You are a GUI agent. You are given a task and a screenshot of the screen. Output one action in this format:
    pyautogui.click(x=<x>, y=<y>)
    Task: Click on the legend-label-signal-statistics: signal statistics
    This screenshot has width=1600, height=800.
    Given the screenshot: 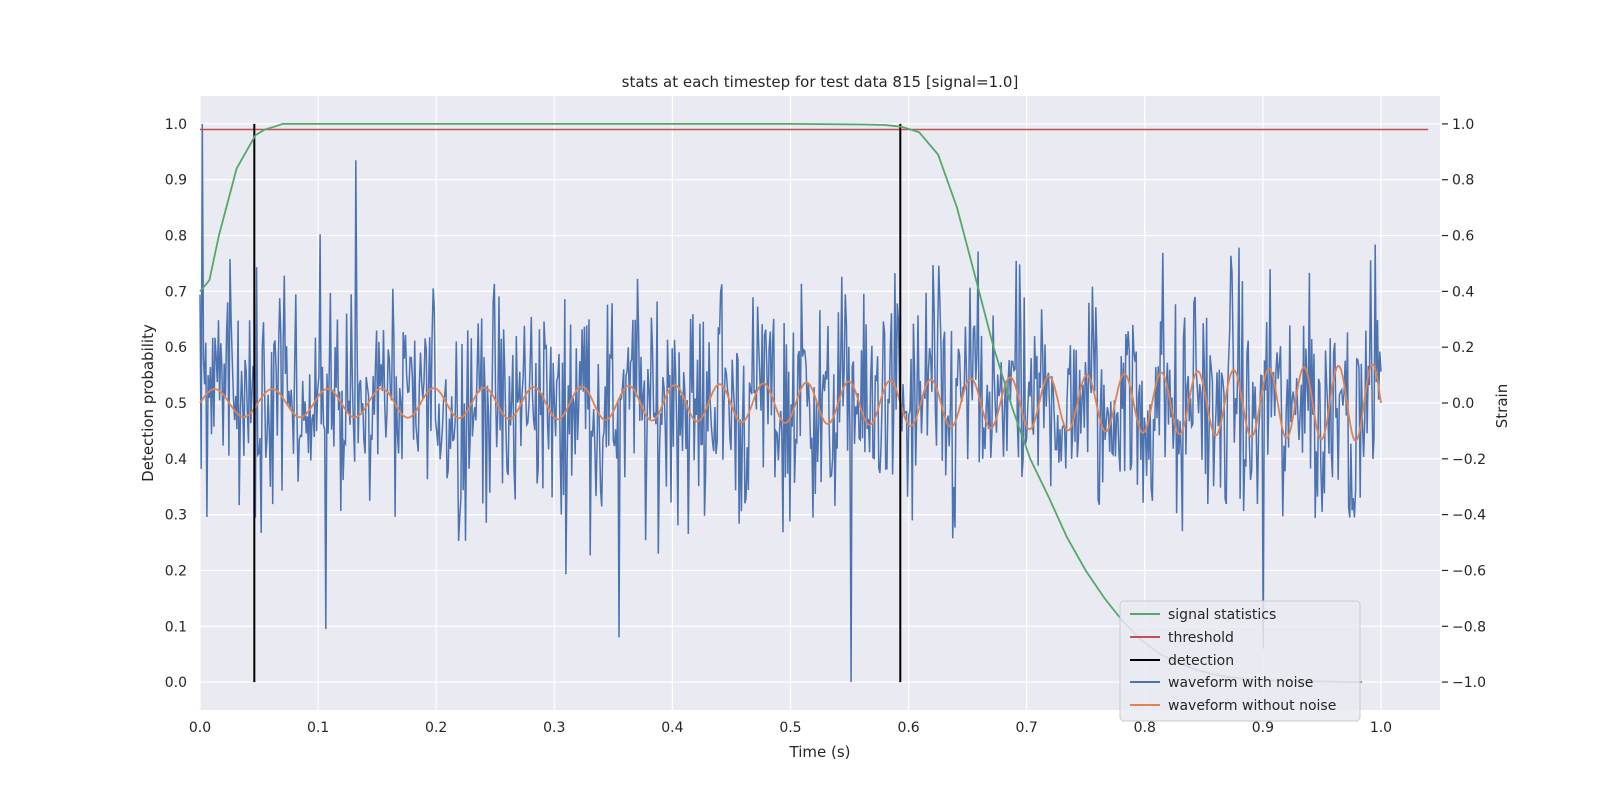 What is the action you would take?
    pyautogui.click(x=1222, y=615)
    